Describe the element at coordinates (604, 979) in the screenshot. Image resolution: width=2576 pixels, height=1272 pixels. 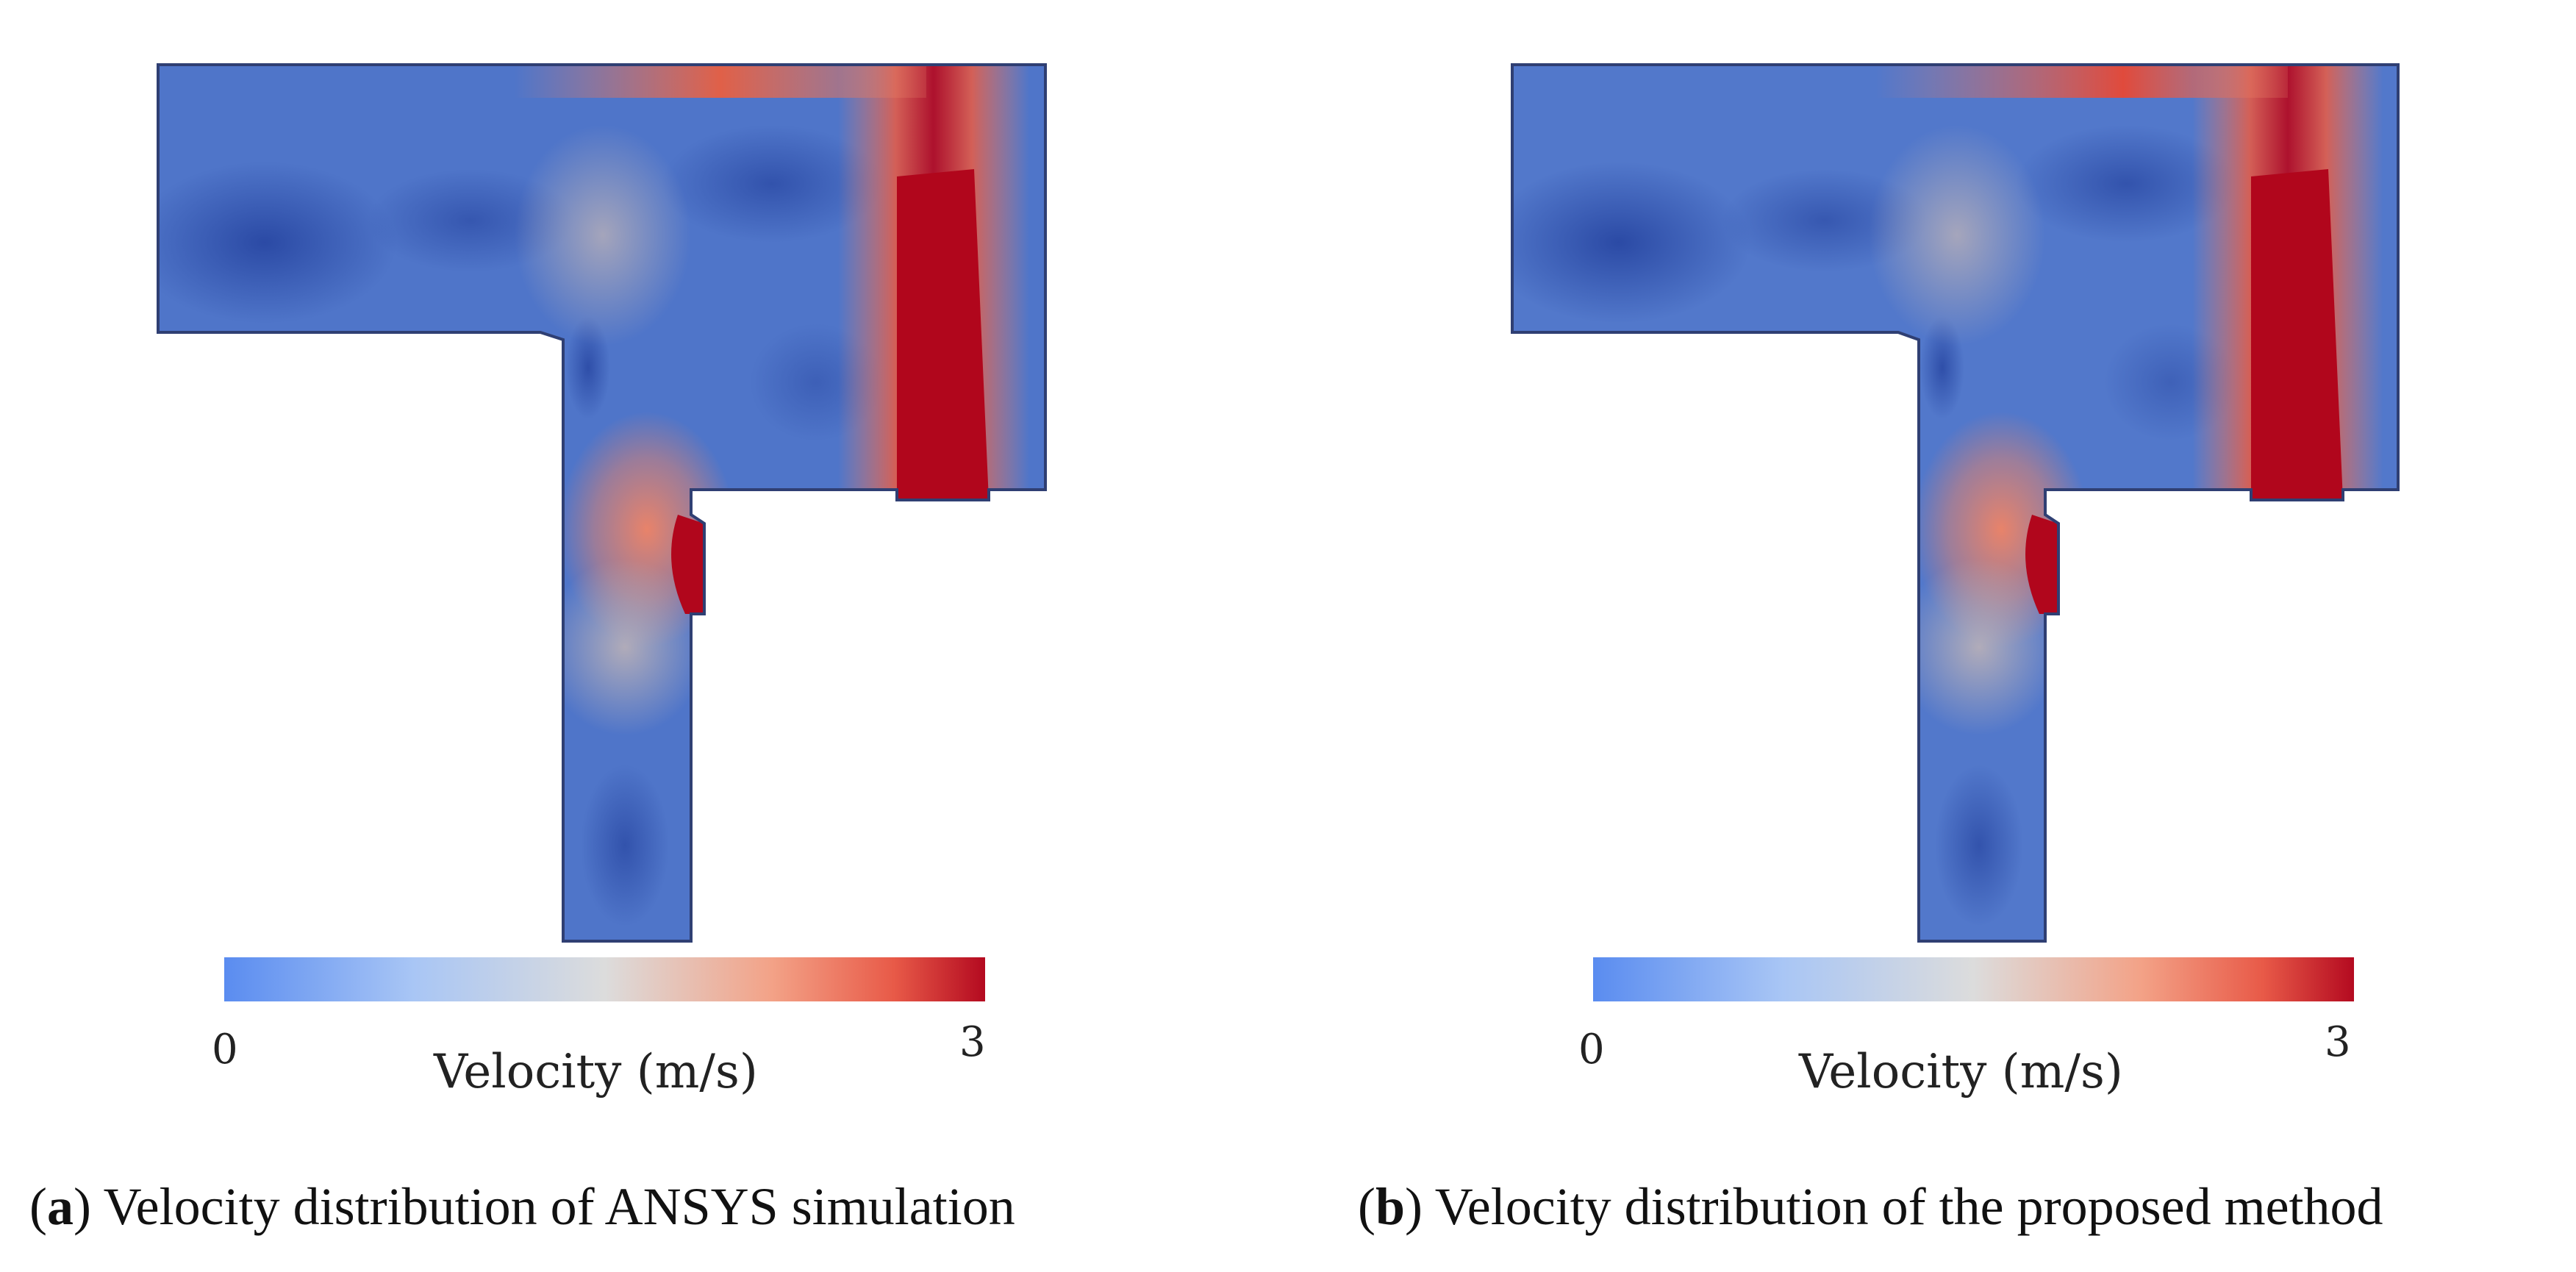
I see `colorbar-a` at that location.